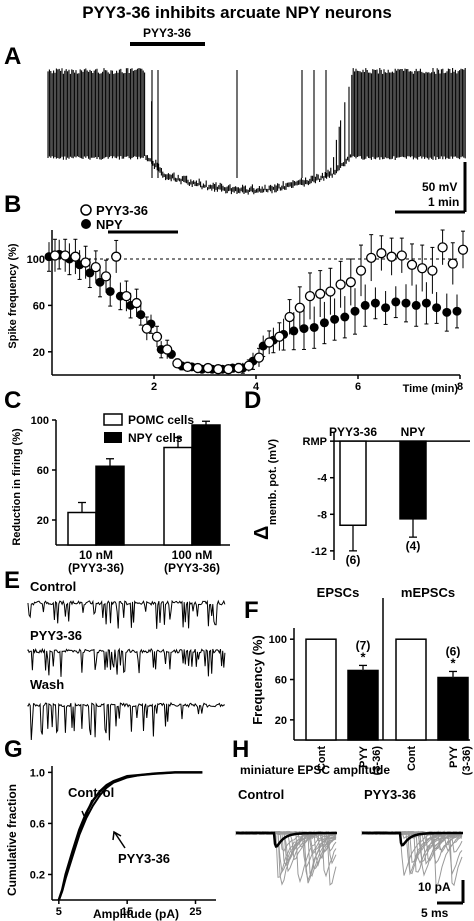 The image size is (474, 921). What do you see at coordinates (53, 586) in the screenshot?
I see `trace-label-control: Control` at bounding box center [53, 586].